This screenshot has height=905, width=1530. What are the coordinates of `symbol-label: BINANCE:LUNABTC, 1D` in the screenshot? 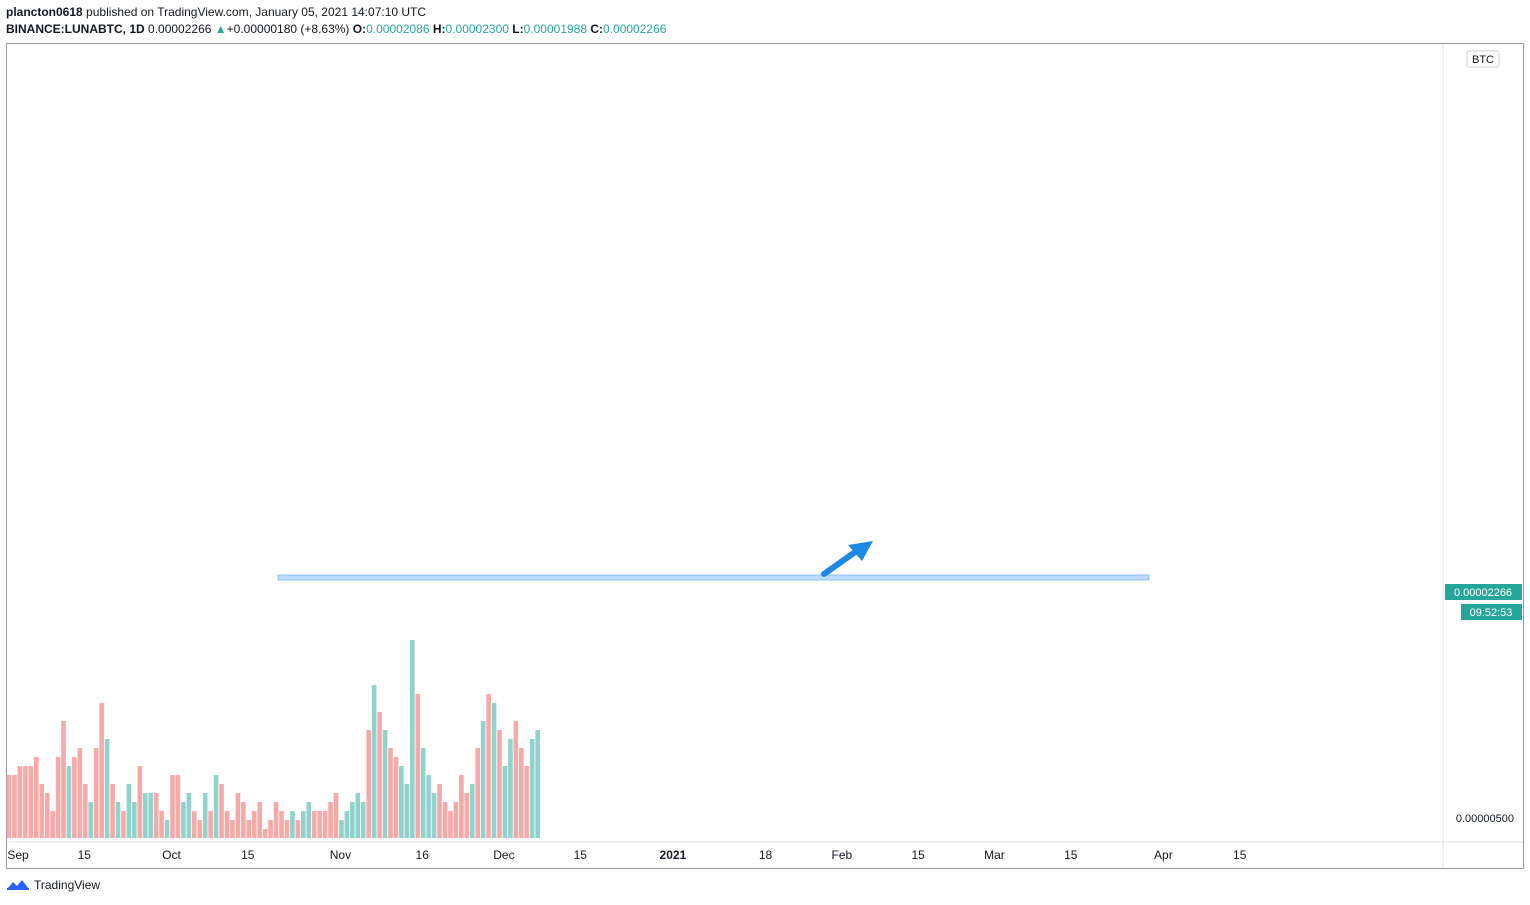 It's located at (75, 29).